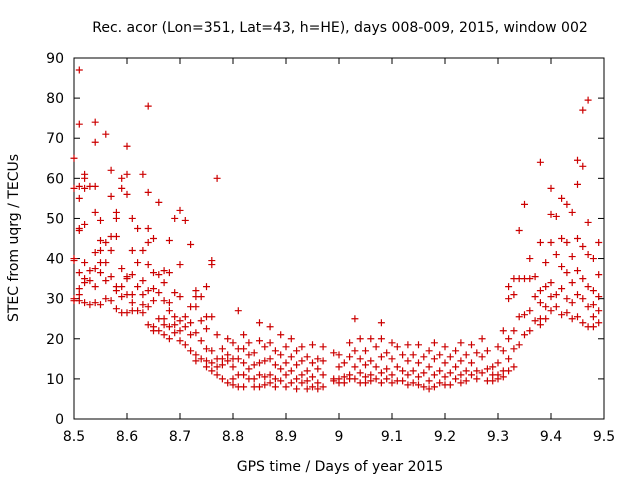 The width and height of the screenshot is (640, 480). Describe the element at coordinates (498, 437) in the screenshot. I see `x-tick-label: 9.3` at that location.